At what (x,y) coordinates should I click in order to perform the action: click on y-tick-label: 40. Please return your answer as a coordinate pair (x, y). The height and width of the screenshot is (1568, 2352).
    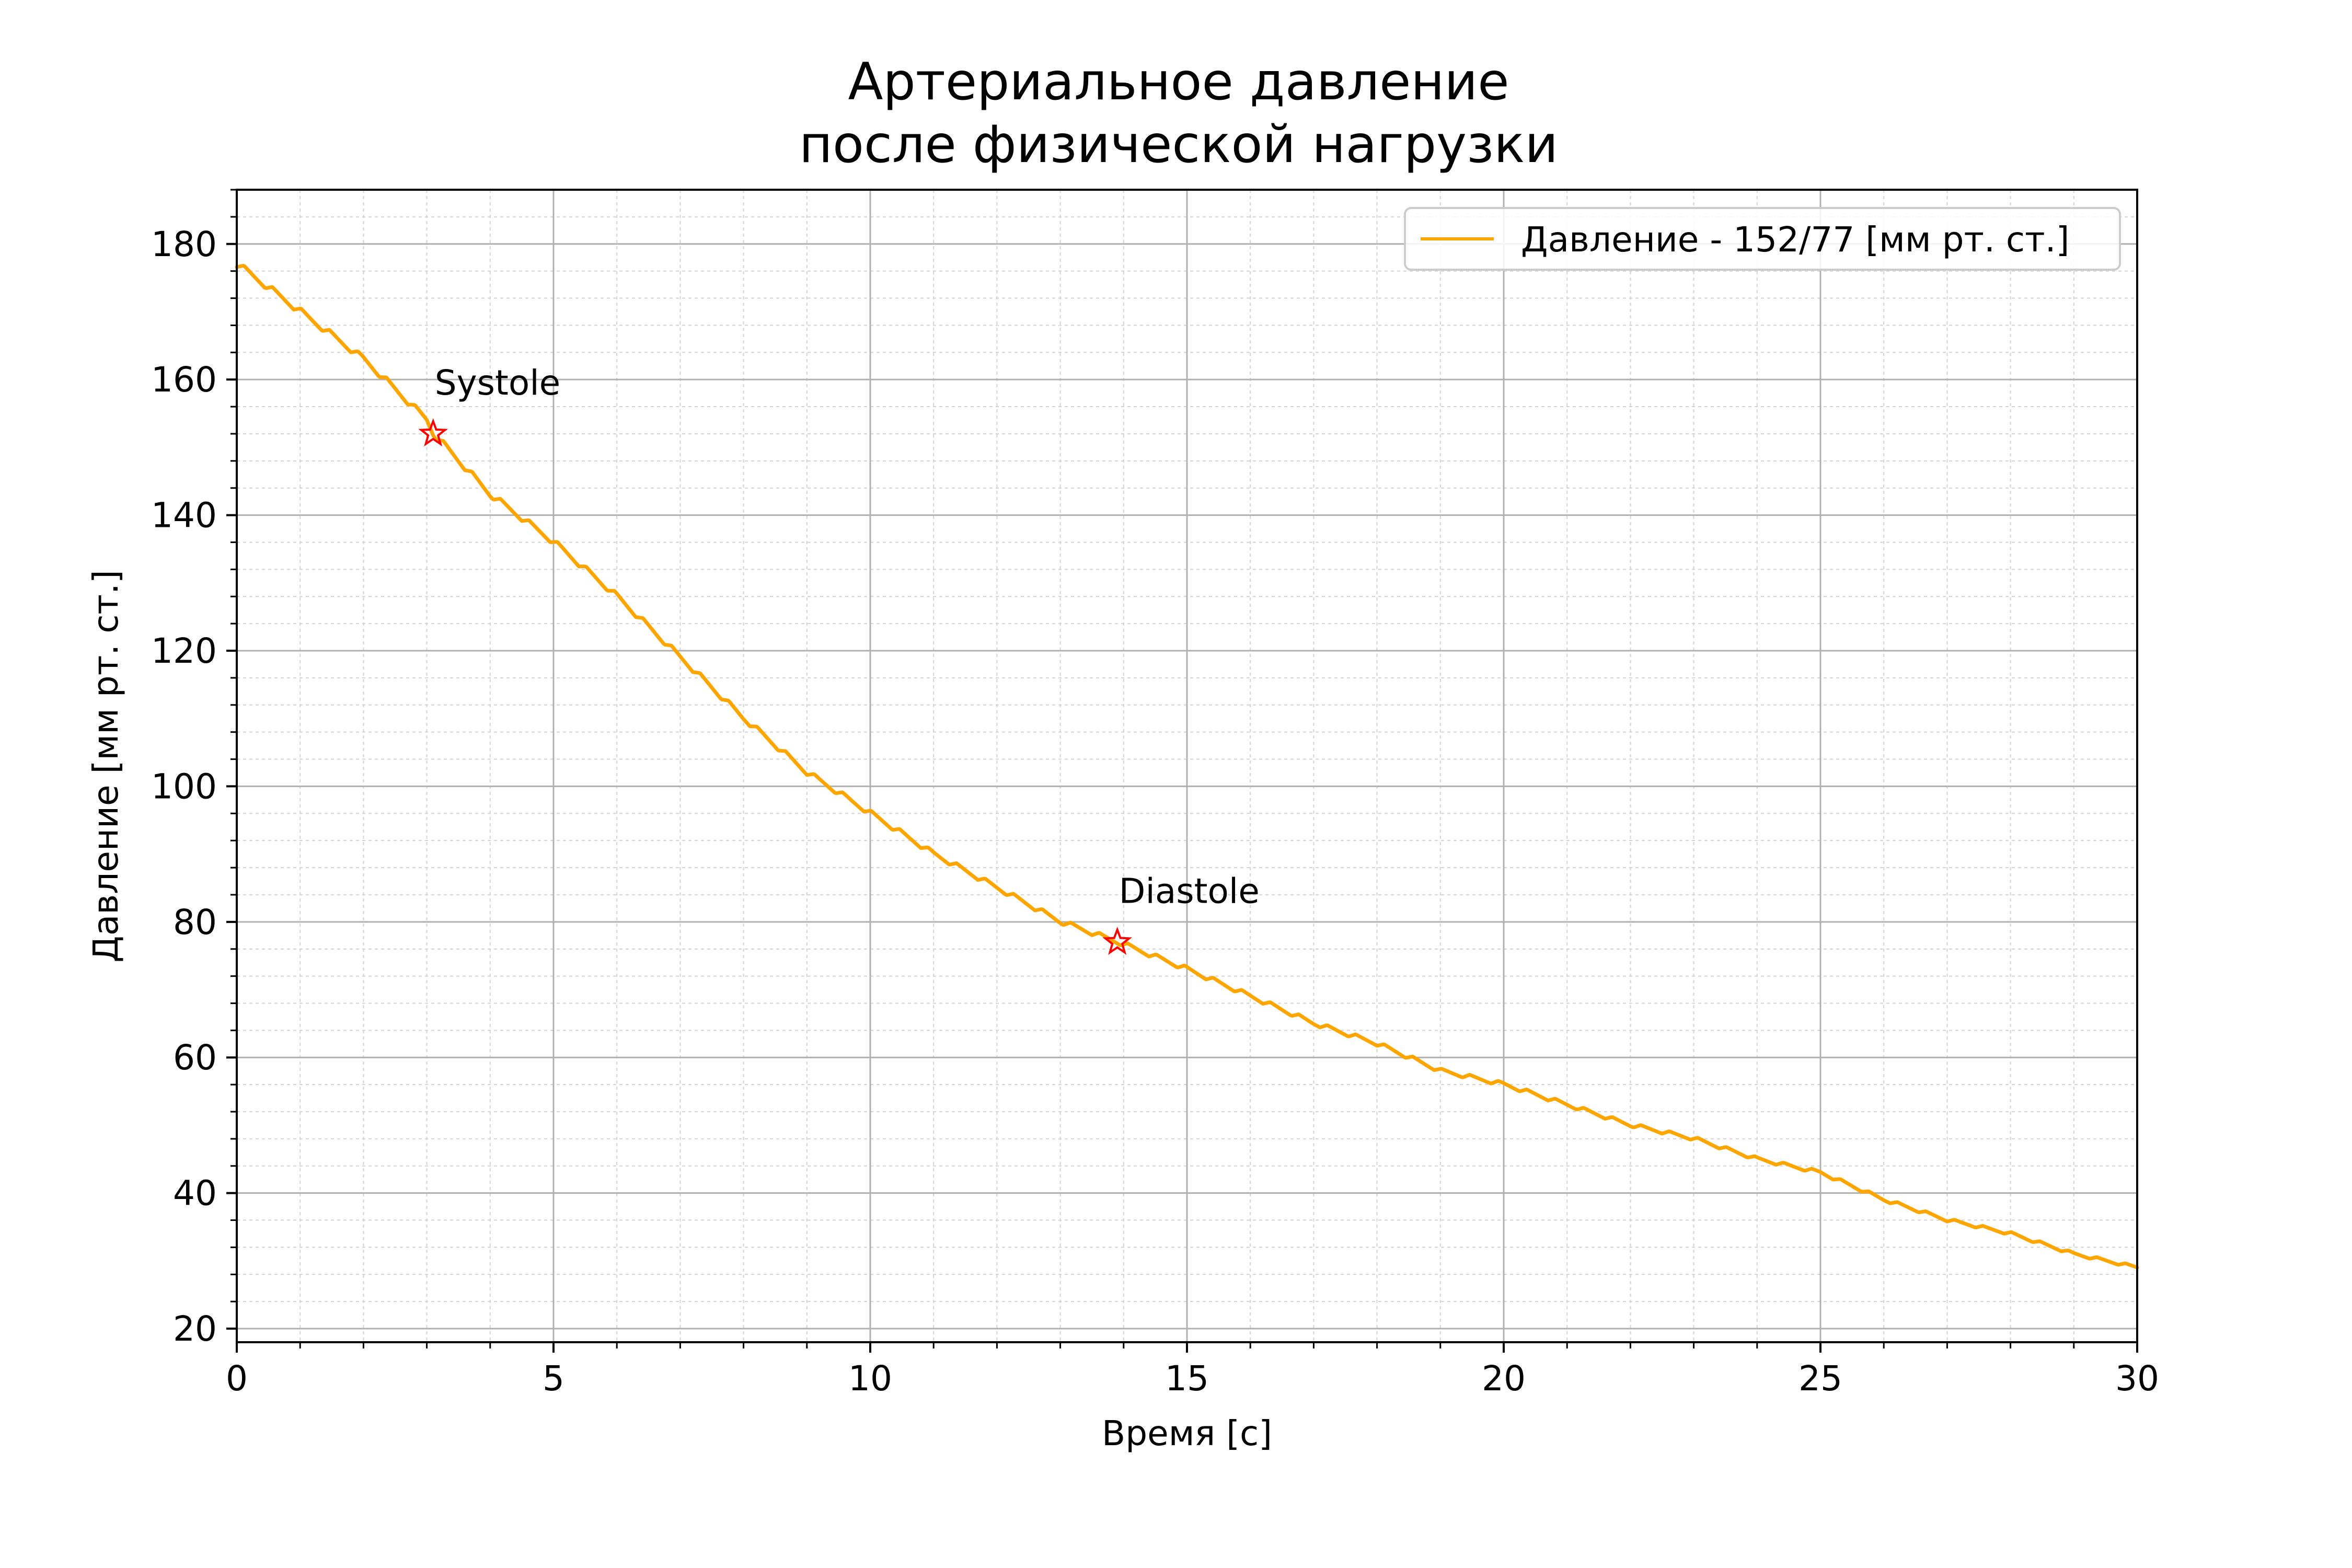
    Looking at the image, I should click on (195, 1193).